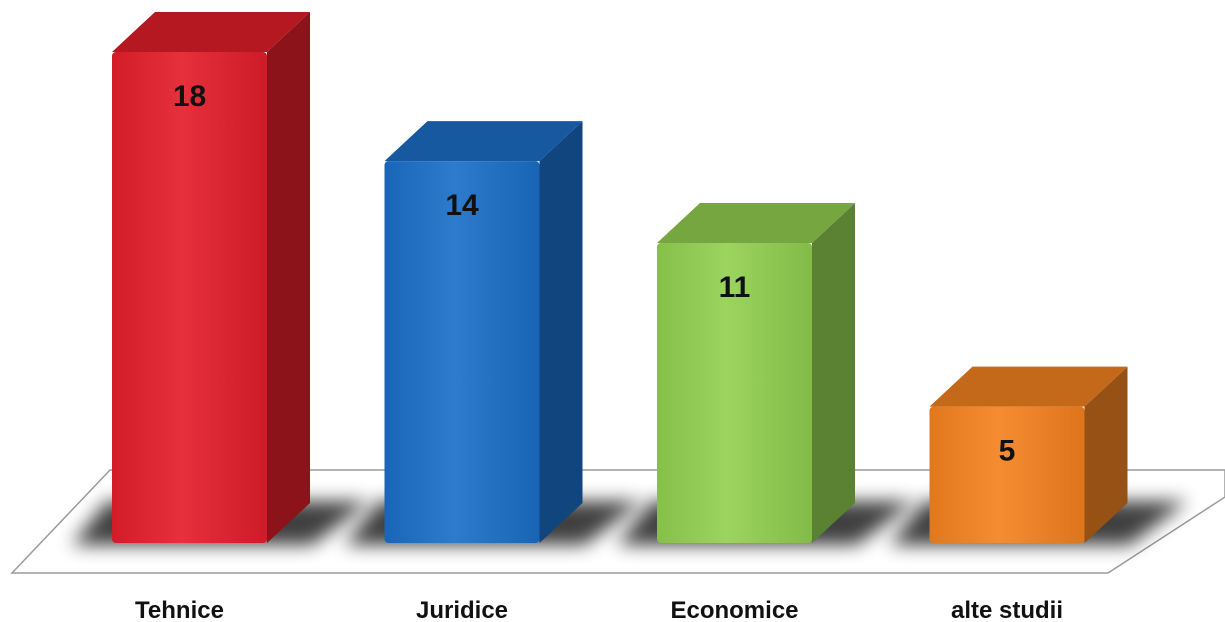 Image resolution: width=1225 pixels, height=622 pixels. What do you see at coordinates (462, 205) in the screenshot?
I see `bar-value-label: 14` at bounding box center [462, 205].